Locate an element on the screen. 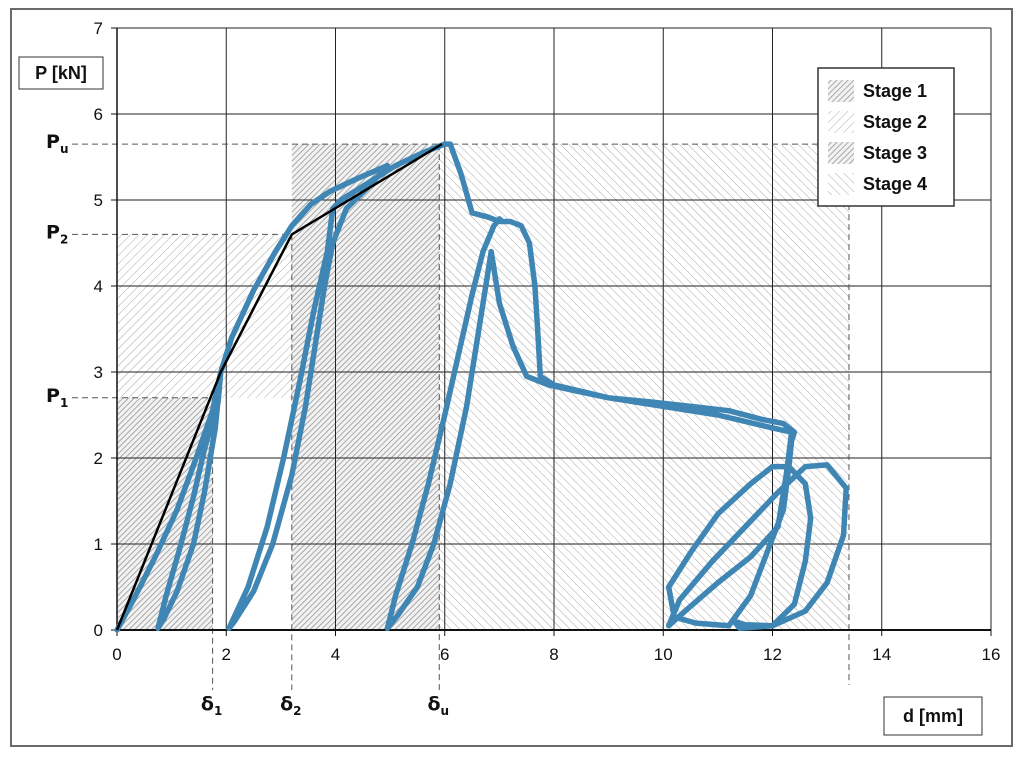 This screenshot has width=1024, height=757. label-p1: P1 is located at coordinates (57, 397).